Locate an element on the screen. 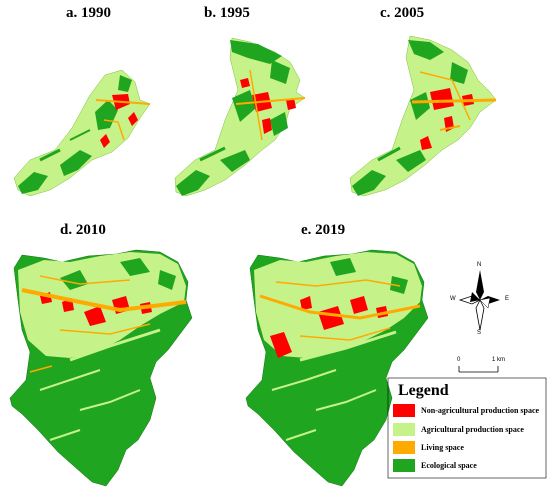 The height and width of the screenshot is (499, 550). map-1990 is located at coordinates (82, 133).